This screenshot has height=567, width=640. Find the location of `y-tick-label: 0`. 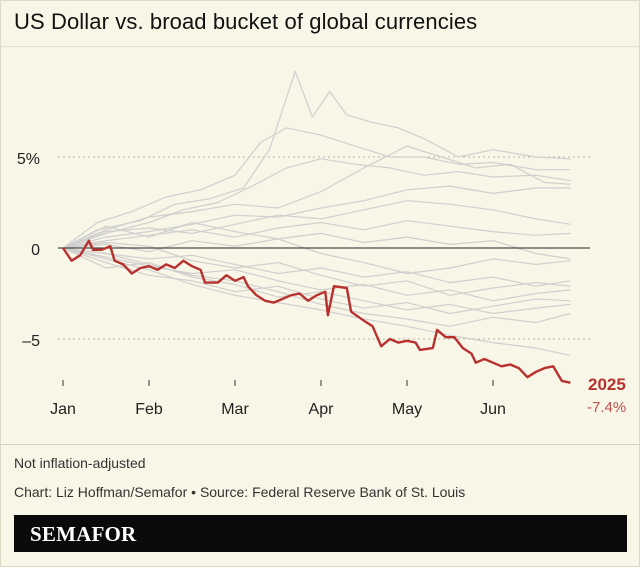

y-tick-label: 0 is located at coordinates (35, 250).